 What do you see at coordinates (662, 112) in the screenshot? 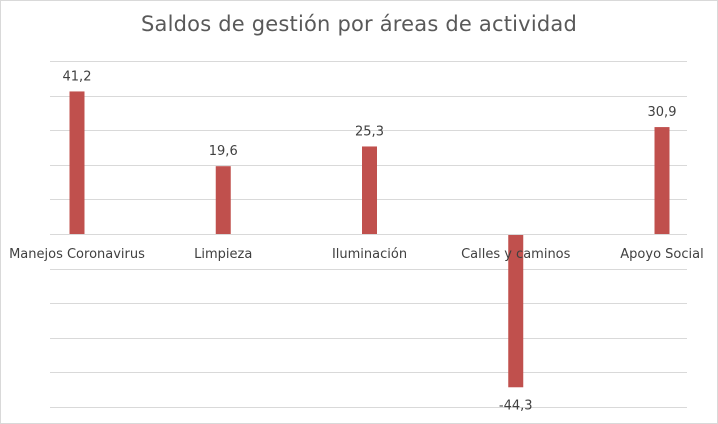
I see `data-label: 30,9` at bounding box center [662, 112].